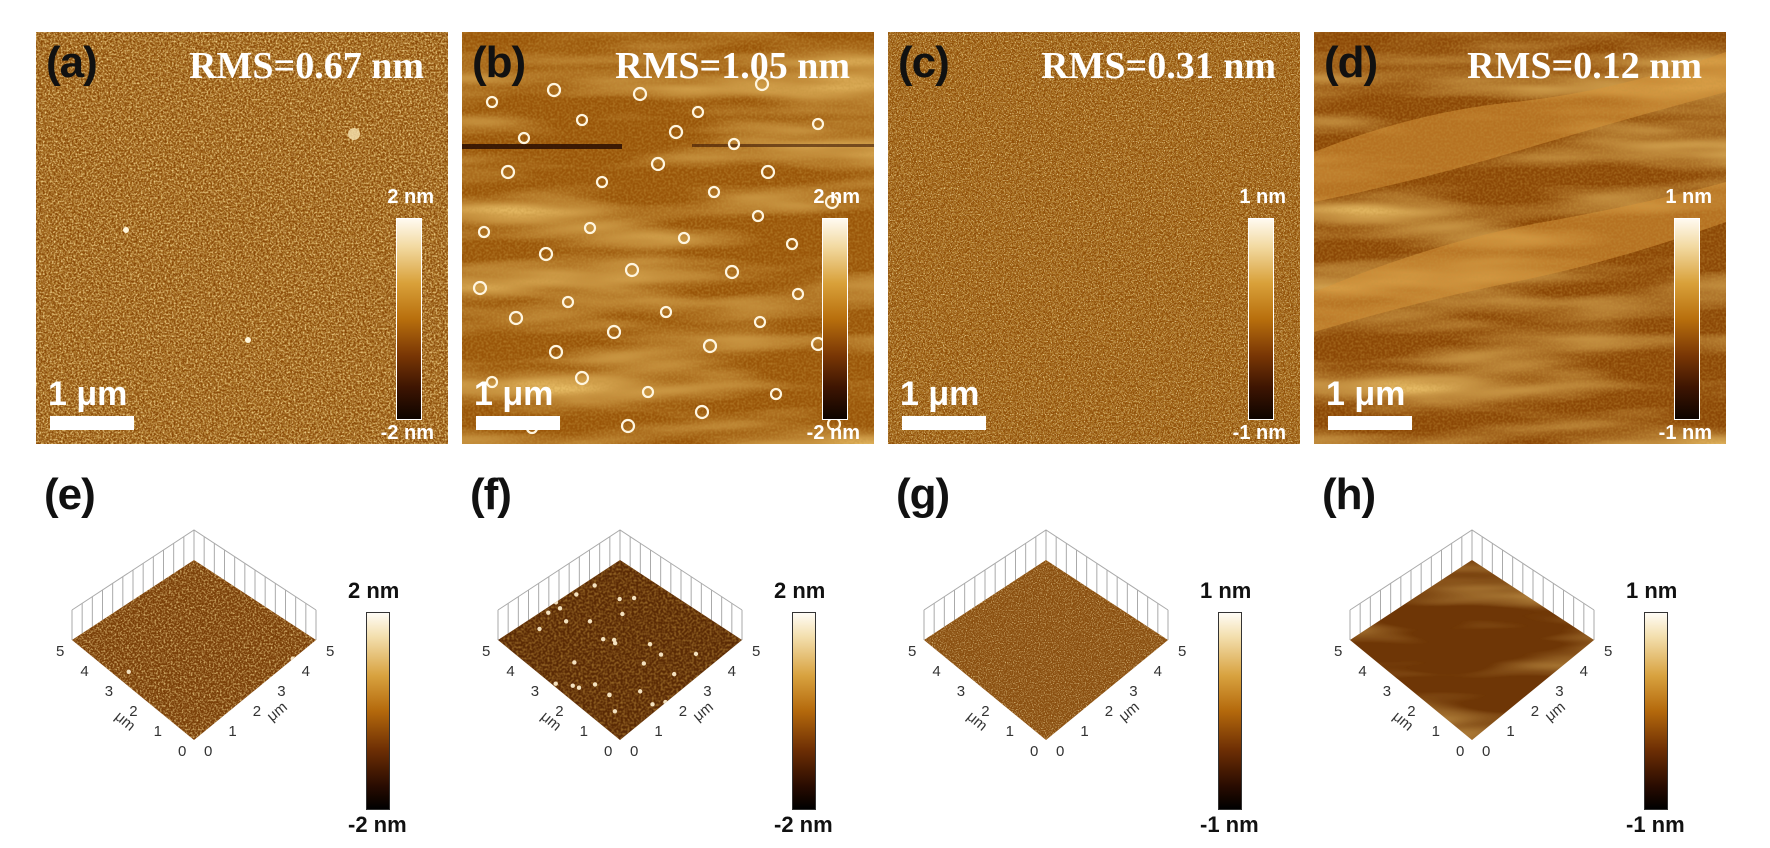  I want to click on afm-map-c: (c) RMS=0.31 nm 1 μm 1 nm -1 nm, so click(1094, 238).